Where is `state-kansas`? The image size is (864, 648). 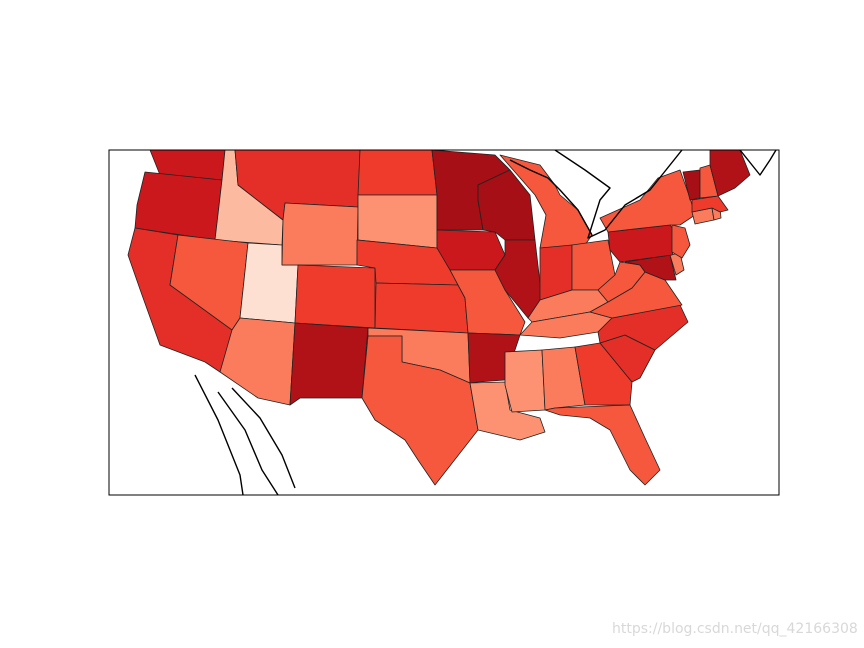 state-kansas is located at coordinates (421, 308).